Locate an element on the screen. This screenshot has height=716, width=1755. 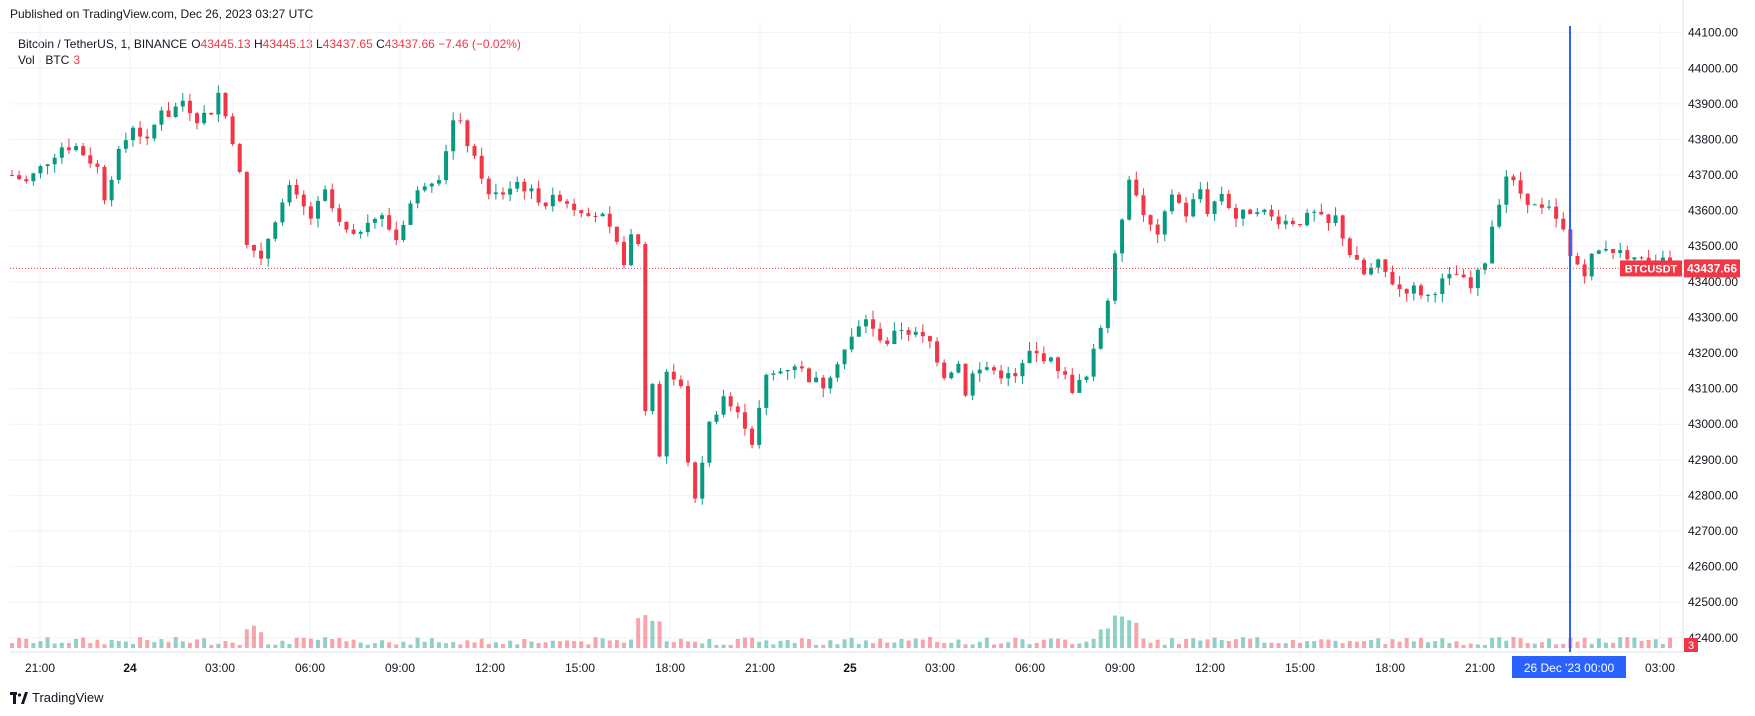
y-tick-label: 42500.00 is located at coordinates (1713, 602).